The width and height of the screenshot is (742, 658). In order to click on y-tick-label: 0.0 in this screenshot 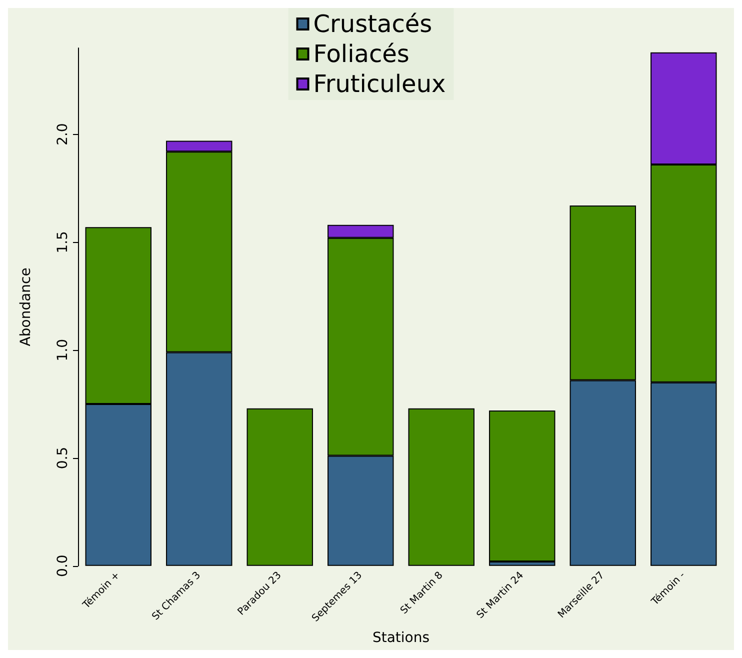, I will do `click(63, 565)`.